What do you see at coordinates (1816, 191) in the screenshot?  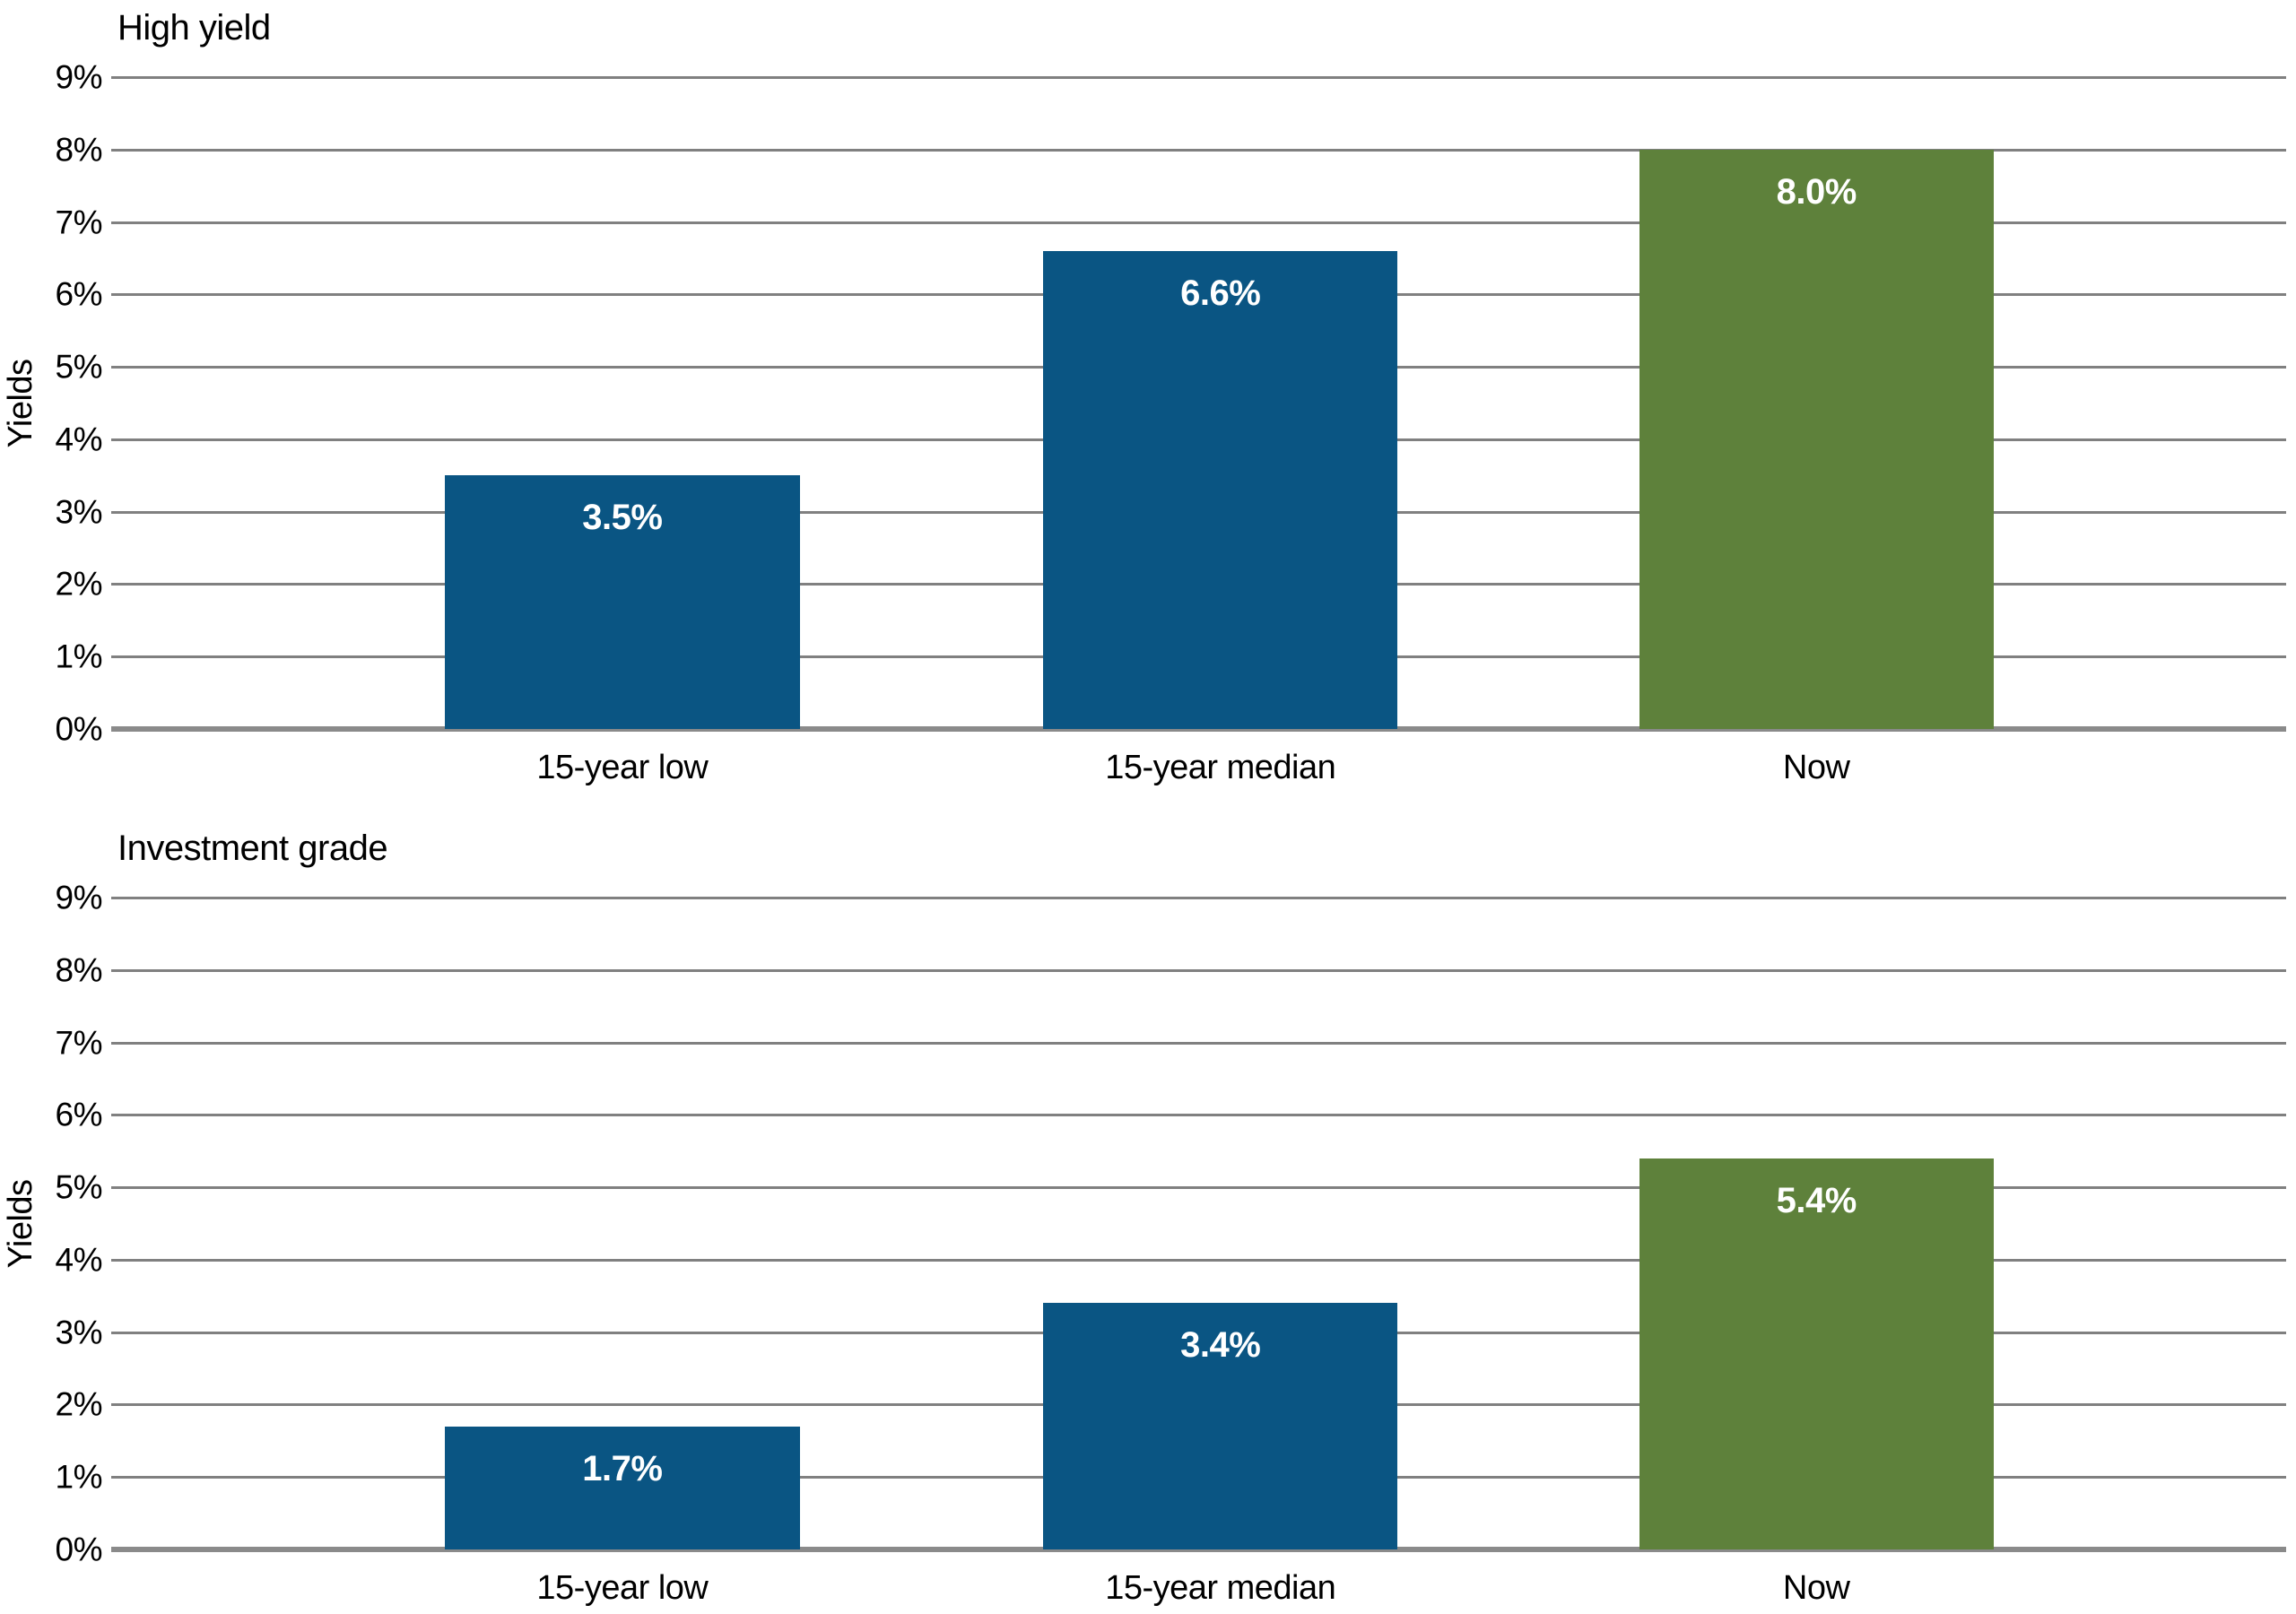 I see `bar-value-label: 8.0%` at bounding box center [1816, 191].